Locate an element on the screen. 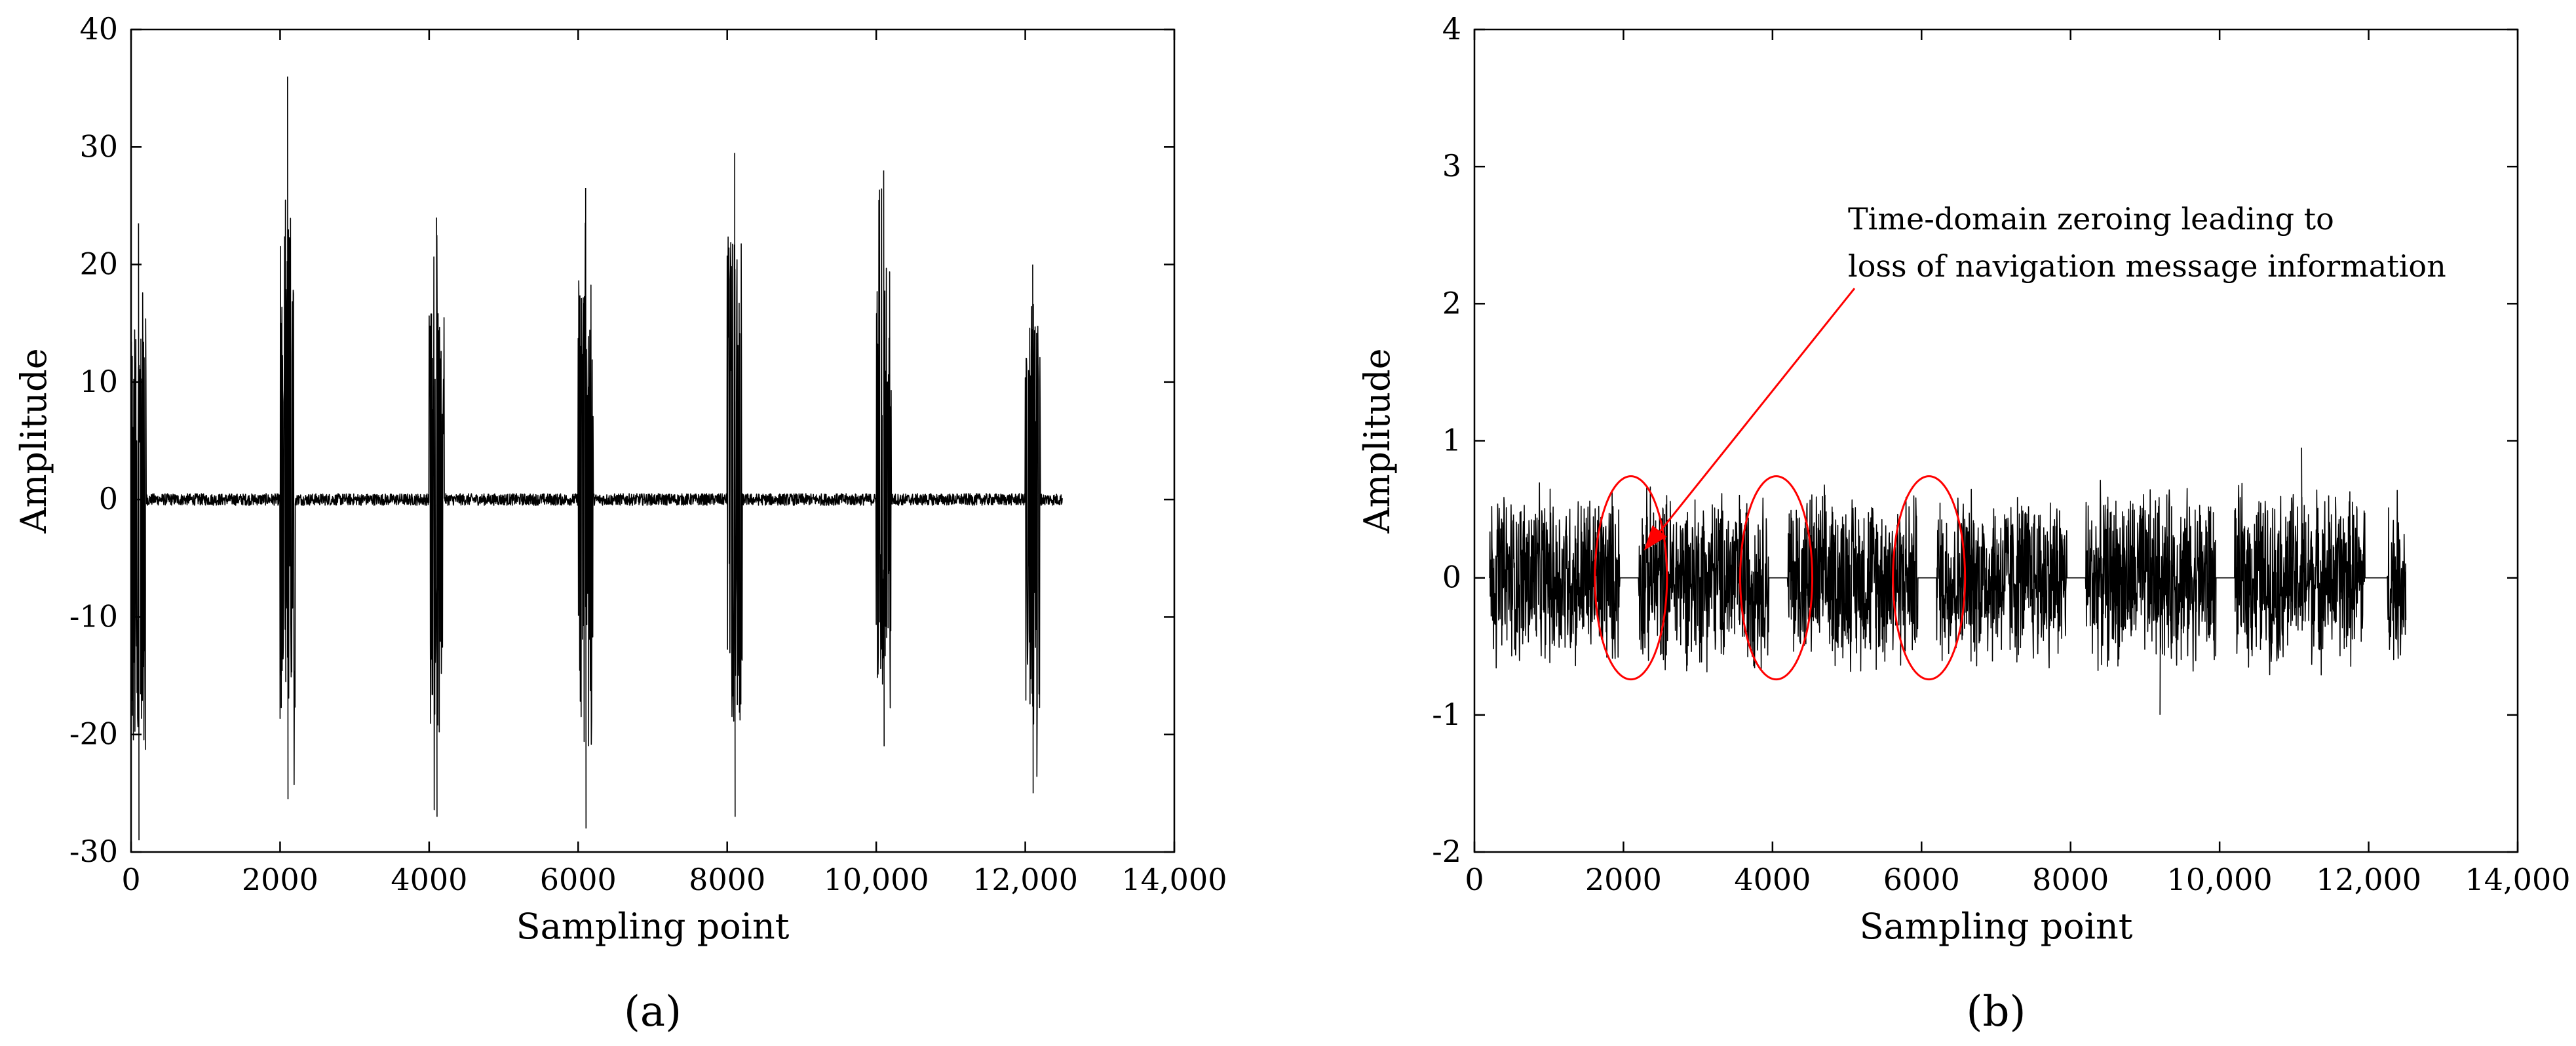  y-tick-label: 10 is located at coordinates (98, 381).